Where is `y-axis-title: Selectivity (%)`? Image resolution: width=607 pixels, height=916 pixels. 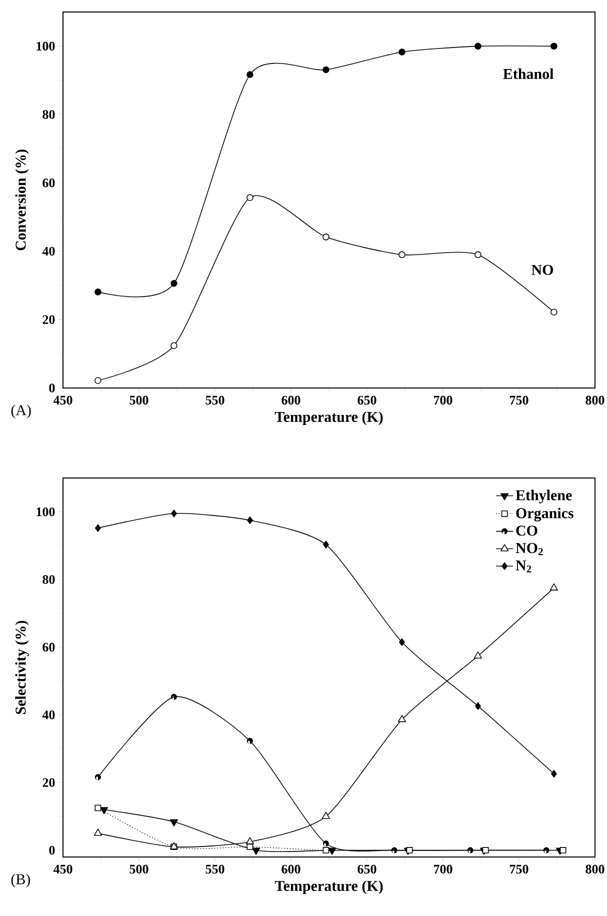
y-axis-title: Selectivity (%) is located at coordinates (22, 667).